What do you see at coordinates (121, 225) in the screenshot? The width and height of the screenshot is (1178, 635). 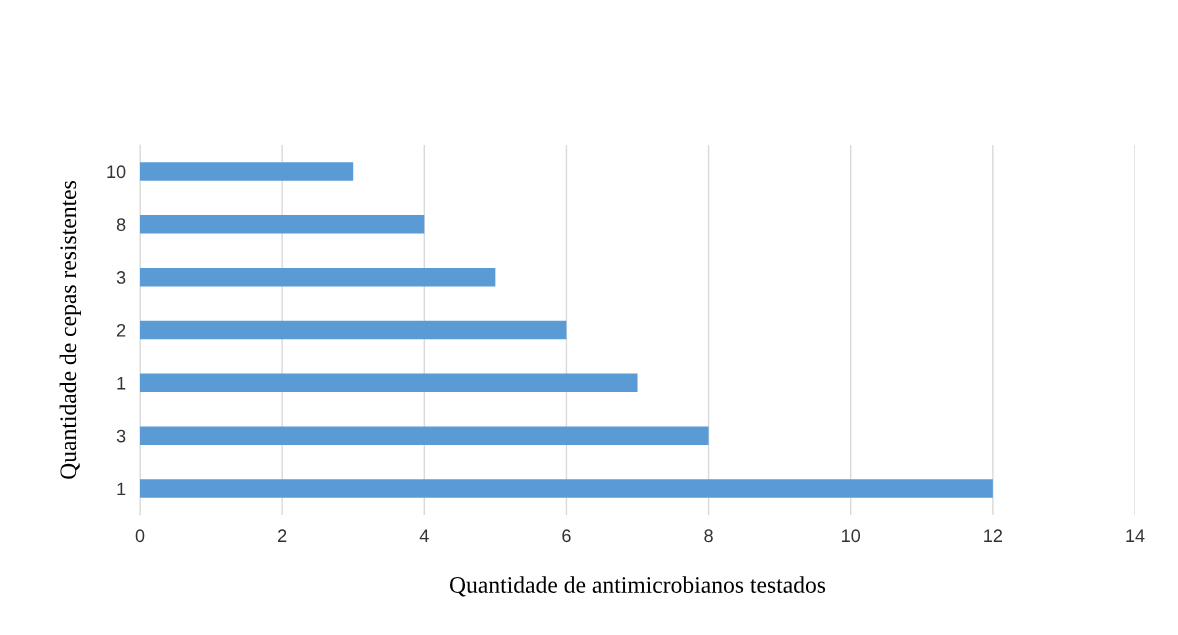 I see `y-tick-label: 8` at bounding box center [121, 225].